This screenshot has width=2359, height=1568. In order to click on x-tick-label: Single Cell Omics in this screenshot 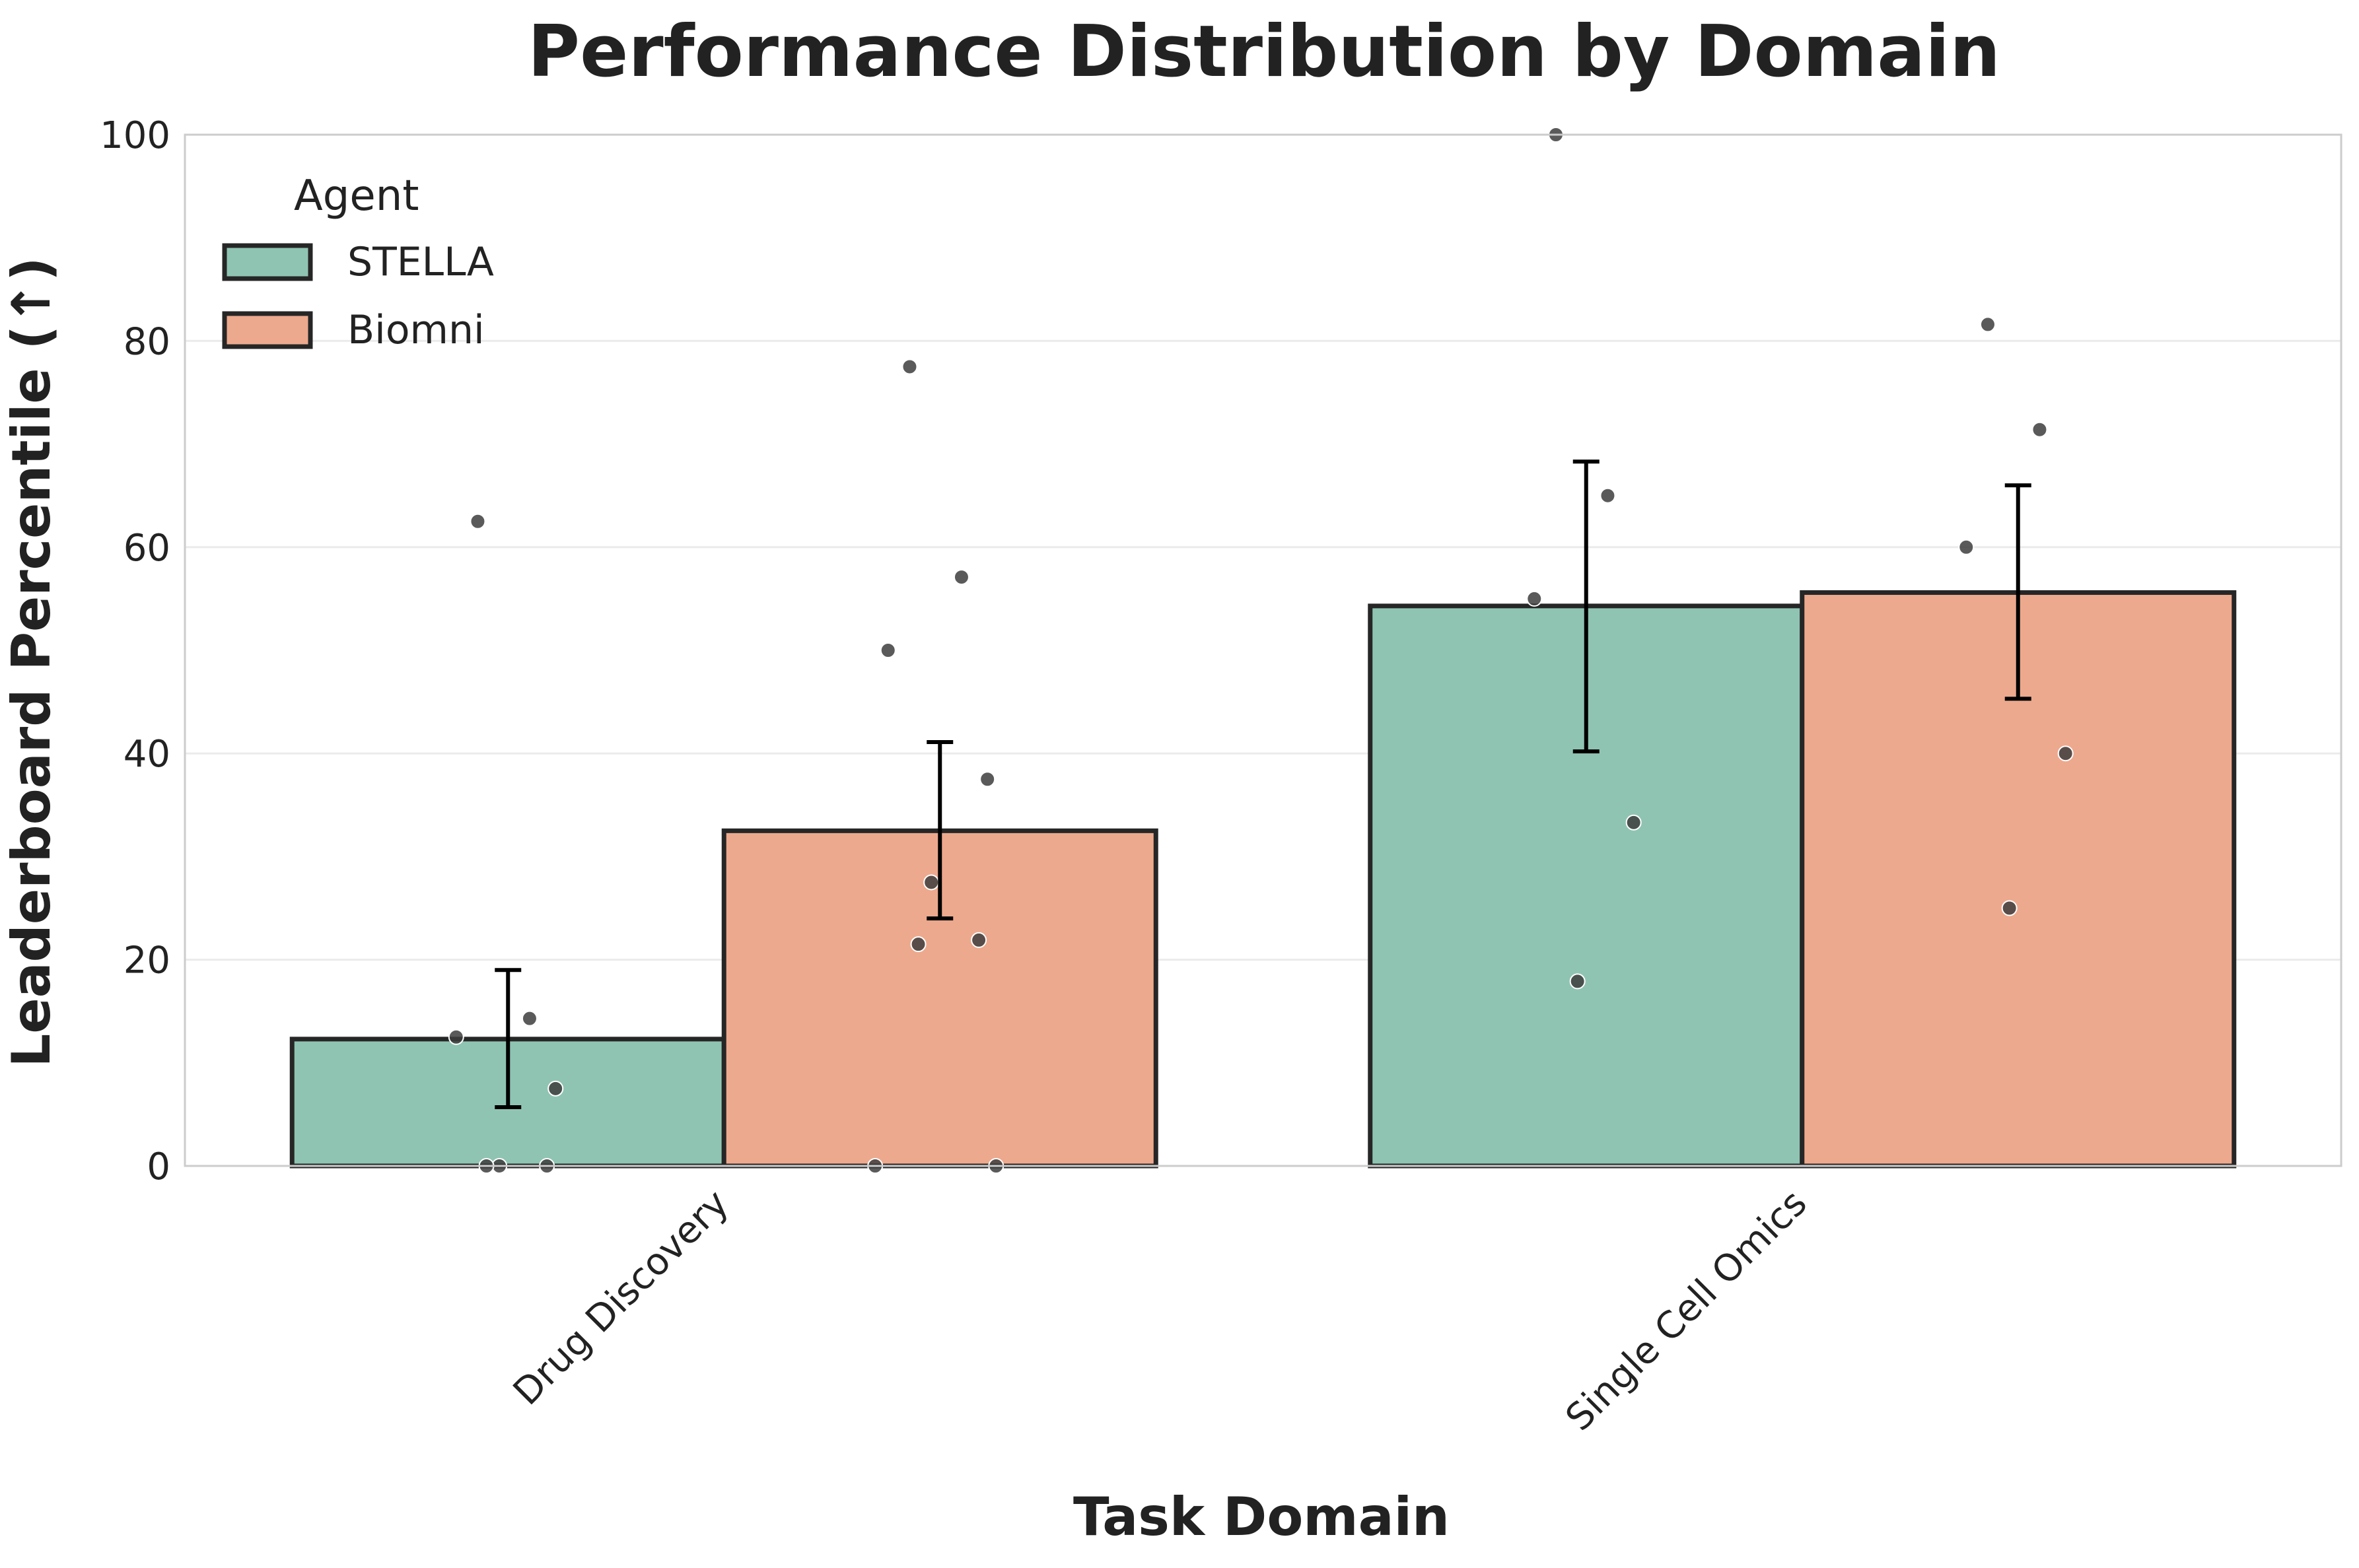, I will do `click(1686, 1310)`.